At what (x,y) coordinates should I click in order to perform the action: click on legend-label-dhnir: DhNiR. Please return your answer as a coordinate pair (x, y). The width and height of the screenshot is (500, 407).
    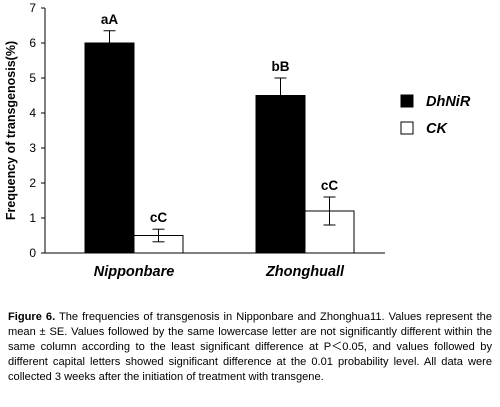
    Looking at the image, I should click on (448, 102).